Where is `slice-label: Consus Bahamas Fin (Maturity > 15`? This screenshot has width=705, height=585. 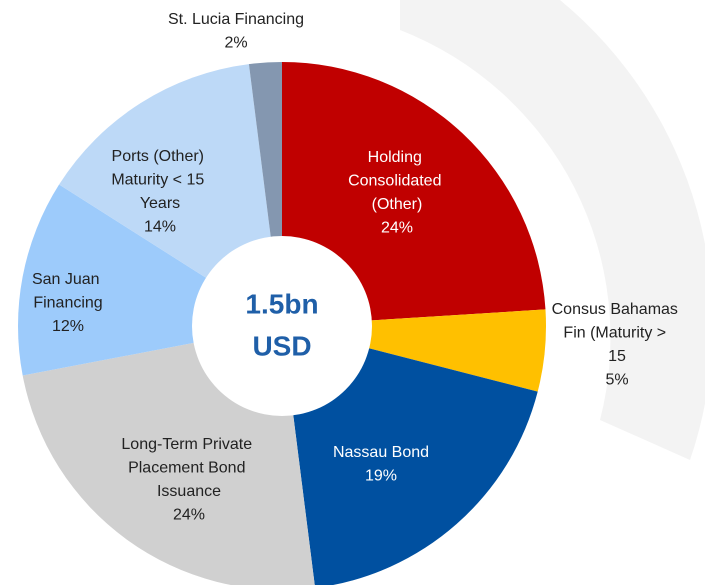
slice-label: Consus Bahamas Fin (Maturity > 15 is located at coordinates (617, 333).